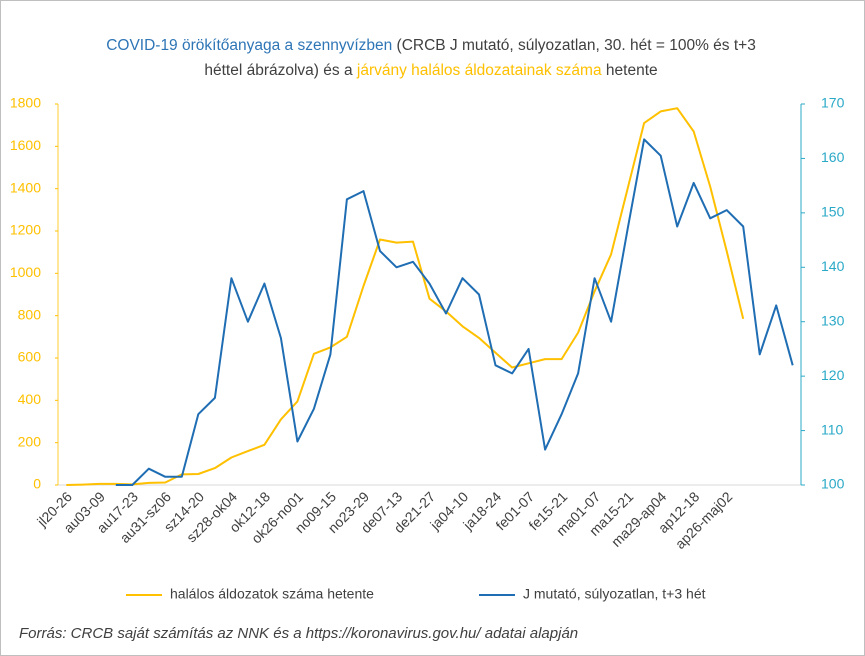 Image resolution: width=865 pixels, height=656 pixels. What do you see at coordinates (479, 70) in the screenshot?
I see `title-part: járvány halálos áldozatainak száma` at bounding box center [479, 70].